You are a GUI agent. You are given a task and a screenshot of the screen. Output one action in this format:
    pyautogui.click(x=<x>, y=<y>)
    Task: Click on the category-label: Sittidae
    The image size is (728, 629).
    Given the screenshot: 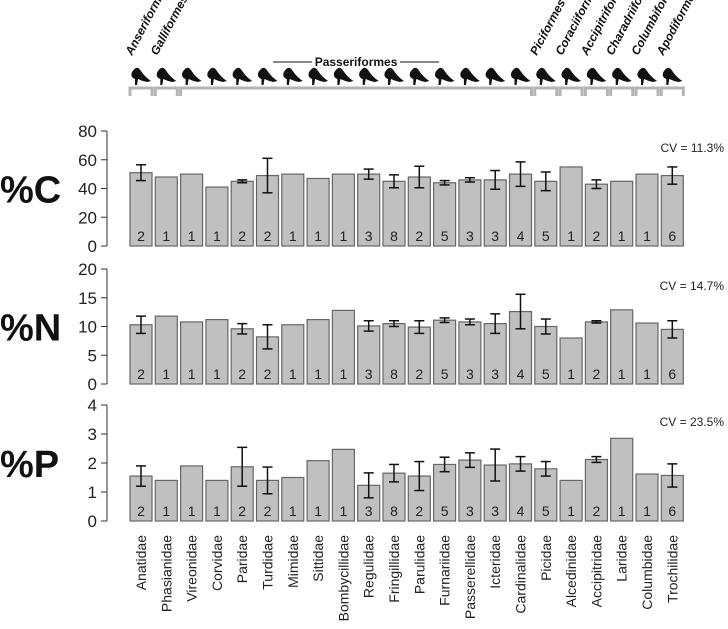 What is the action you would take?
    pyautogui.click(x=318, y=558)
    